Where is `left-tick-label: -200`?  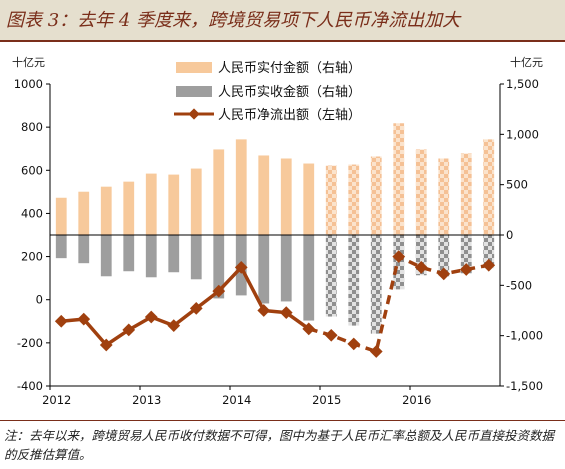
left-tick-label: -200 is located at coordinates (30, 343).